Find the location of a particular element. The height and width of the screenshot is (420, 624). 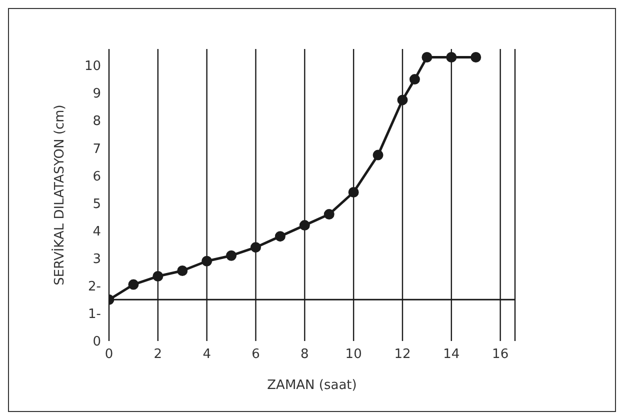

y-tick-label: 5 is located at coordinates (96, 204).